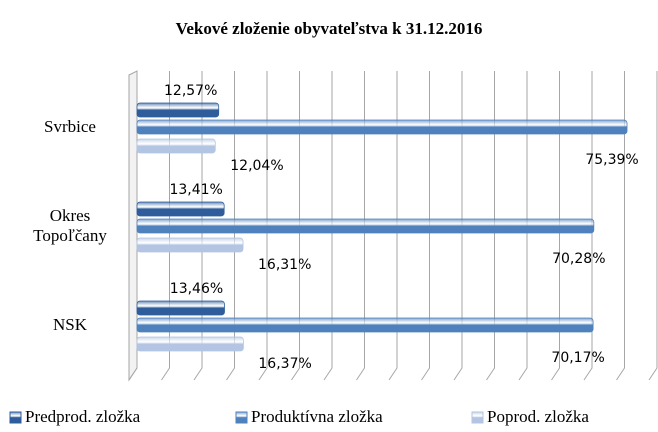 The image size is (658, 432). What do you see at coordinates (284, 265) in the screenshot?
I see `data-label: 16,31%` at bounding box center [284, 265].